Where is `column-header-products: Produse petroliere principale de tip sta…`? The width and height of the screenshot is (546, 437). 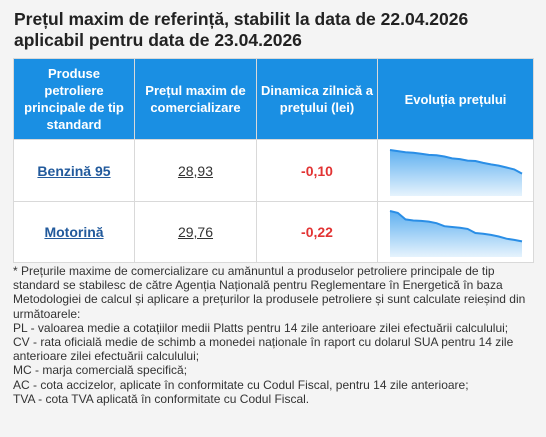
column-header-products: Produse petroliere principale de tip sta… is located at coordinates (74, 99).